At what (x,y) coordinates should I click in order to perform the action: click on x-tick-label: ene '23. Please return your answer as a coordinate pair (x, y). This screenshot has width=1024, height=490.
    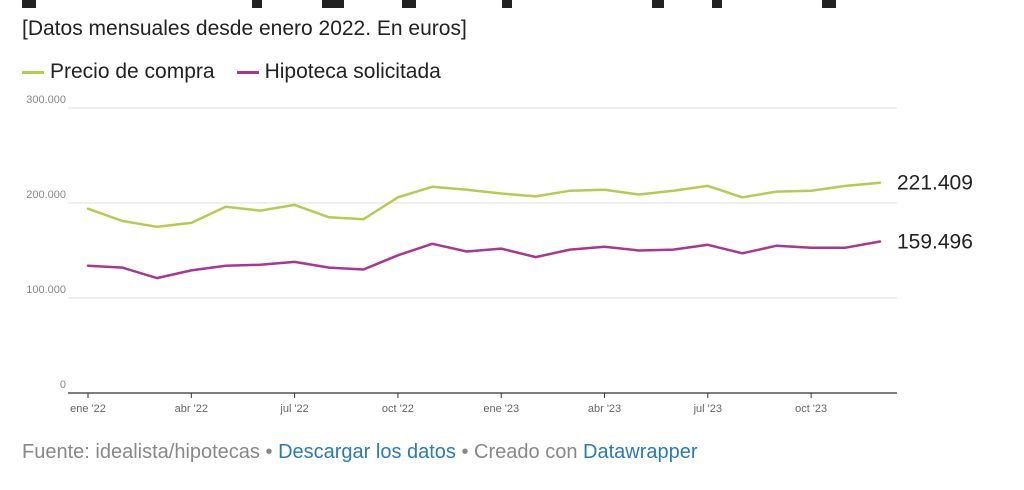
    Looking at the image, I should click on (501, 409).